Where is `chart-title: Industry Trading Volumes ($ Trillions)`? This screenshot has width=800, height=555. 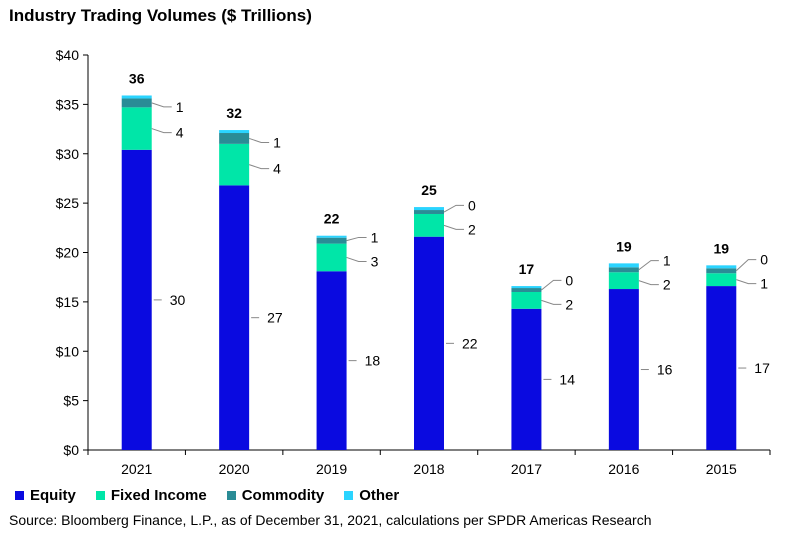
chart-title: Industry Trading Volumes ($ Trillions) is located at coordinates (160, 15).